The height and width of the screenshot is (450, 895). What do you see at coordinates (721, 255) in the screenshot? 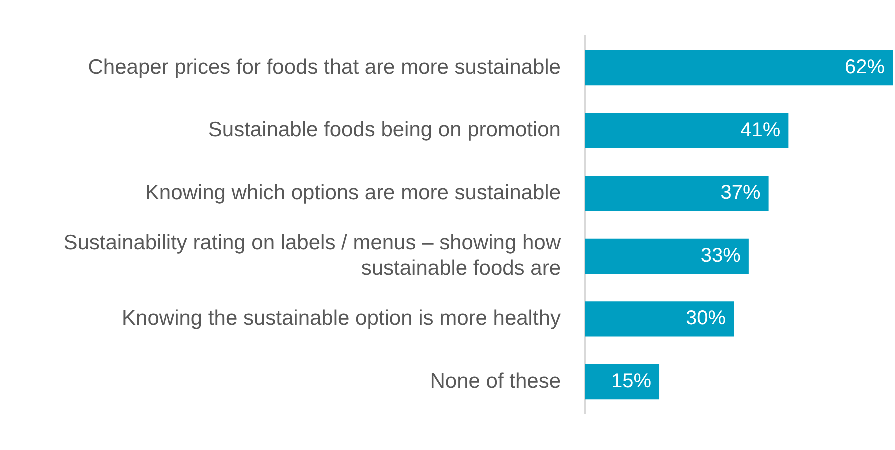
I see `data-label: 33%` at bounding box center [721, 255].